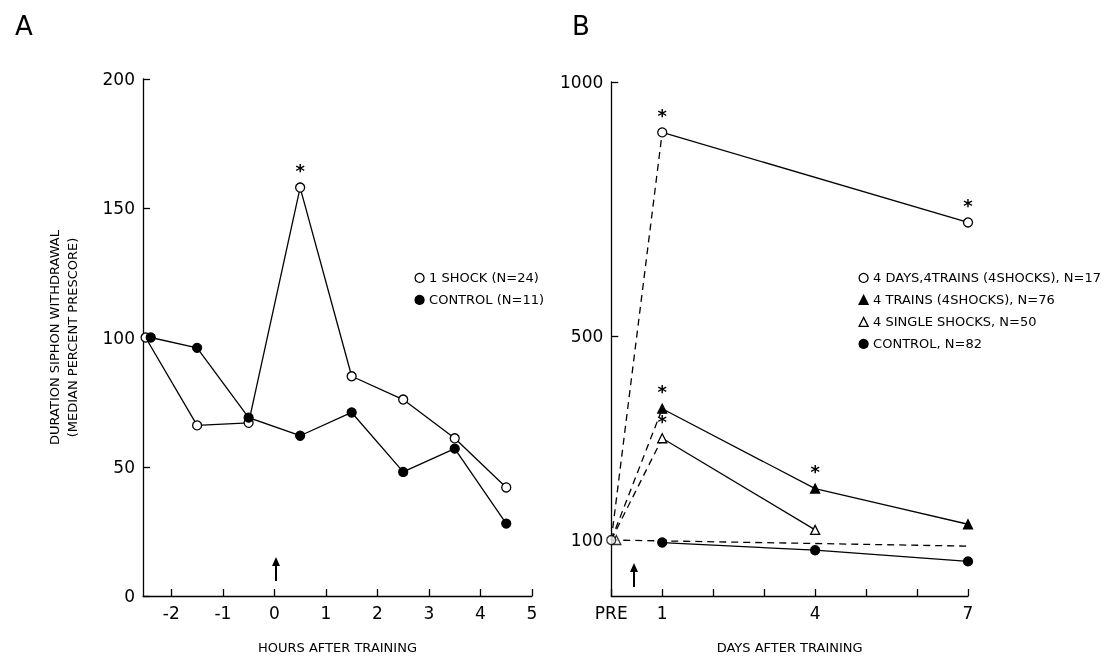 The image size is (1114, 666). I want to click on y-tick-label: 200, so click(118, 79).